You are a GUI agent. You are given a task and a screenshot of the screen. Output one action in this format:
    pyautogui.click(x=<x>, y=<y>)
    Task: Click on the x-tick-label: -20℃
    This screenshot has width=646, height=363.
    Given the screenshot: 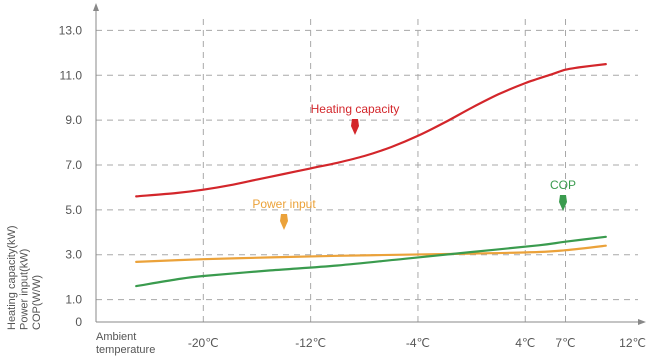 What is the action you would take?
    pyautogui.click(x=203, y=343)
    